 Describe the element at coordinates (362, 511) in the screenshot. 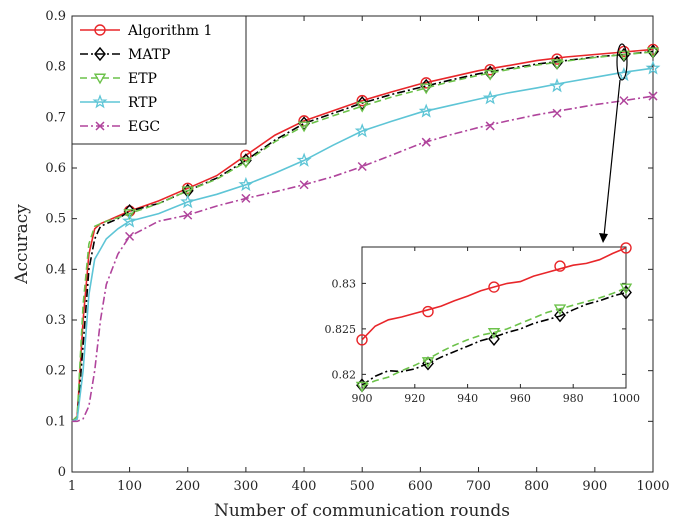

I see `x-axis-title: Number of communication rounds` at that location.